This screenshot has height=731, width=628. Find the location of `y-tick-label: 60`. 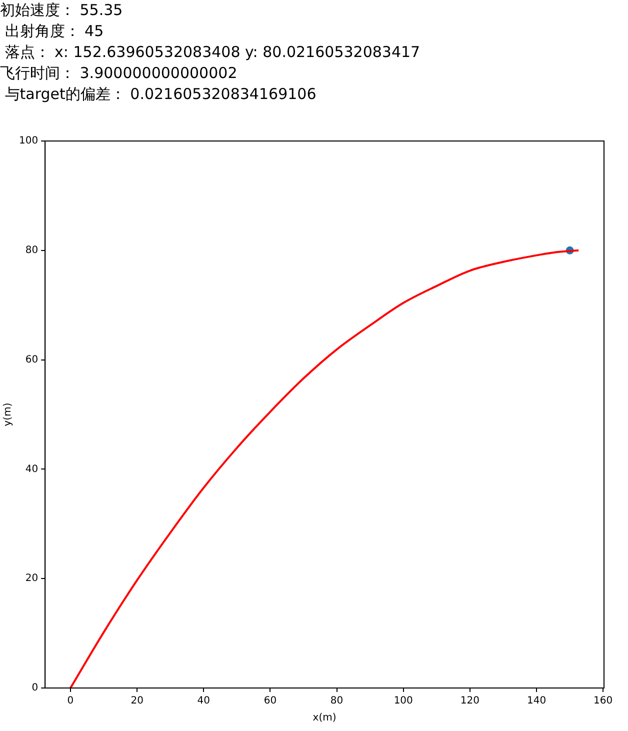

y-tick-label: 60 is located at coordinates (31, 360).